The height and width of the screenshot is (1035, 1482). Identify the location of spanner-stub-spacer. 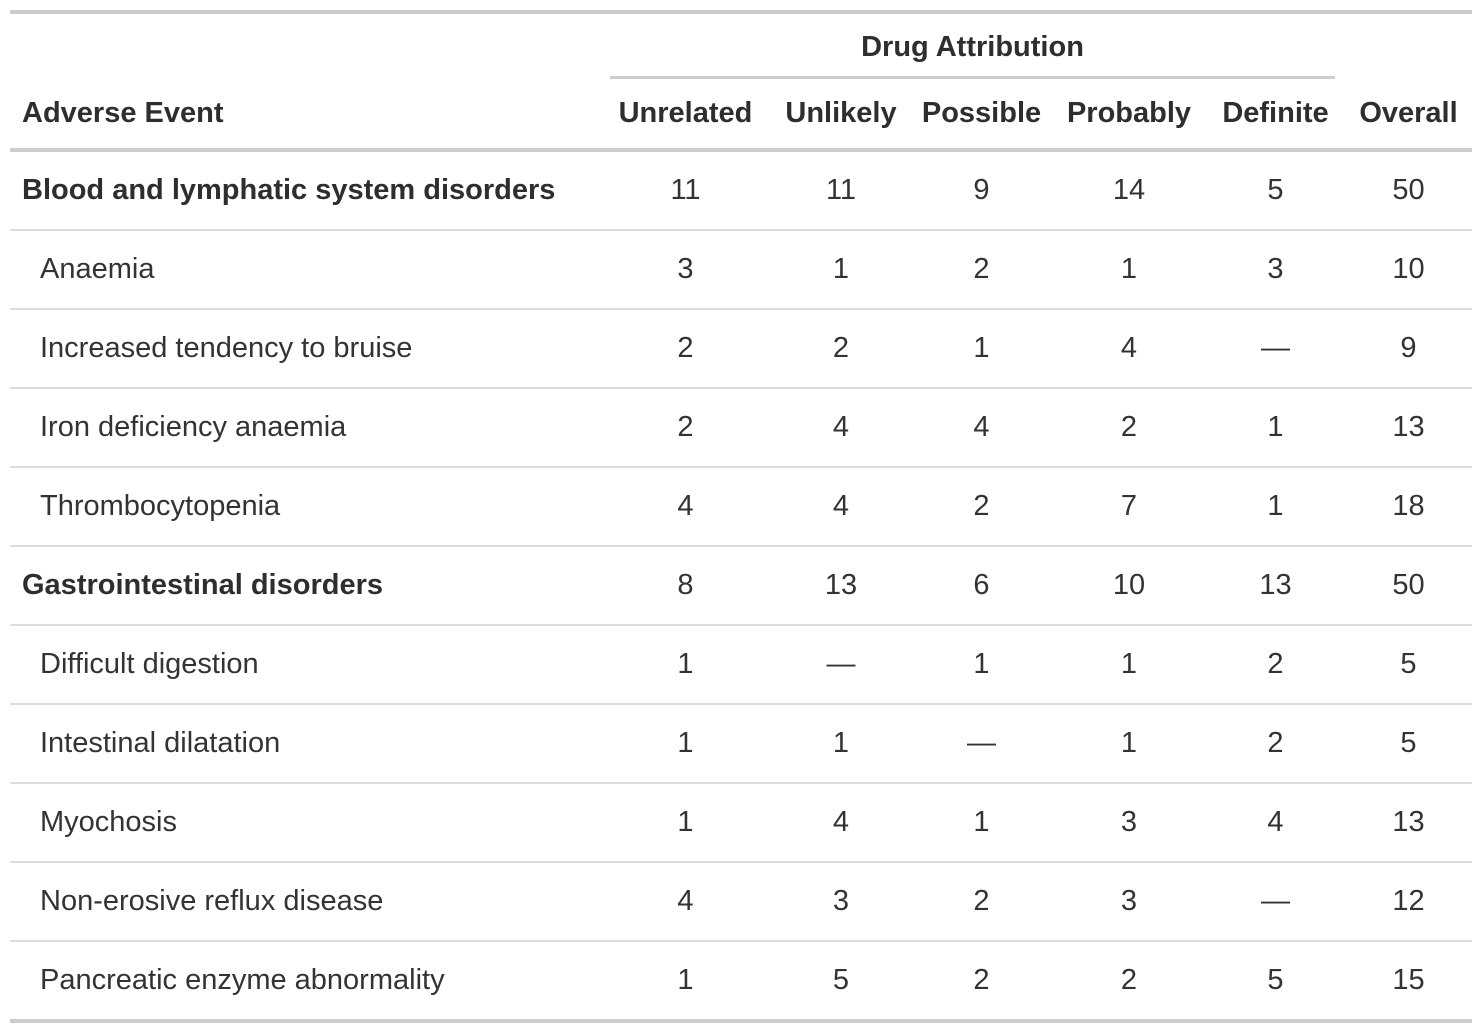
(305, 45).